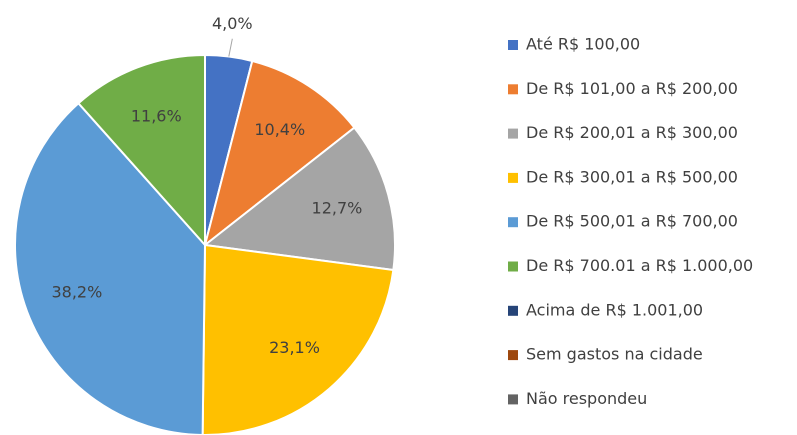 The image size is (797, 435). I want to click on data-label: 23,1%, so click(294, 347).